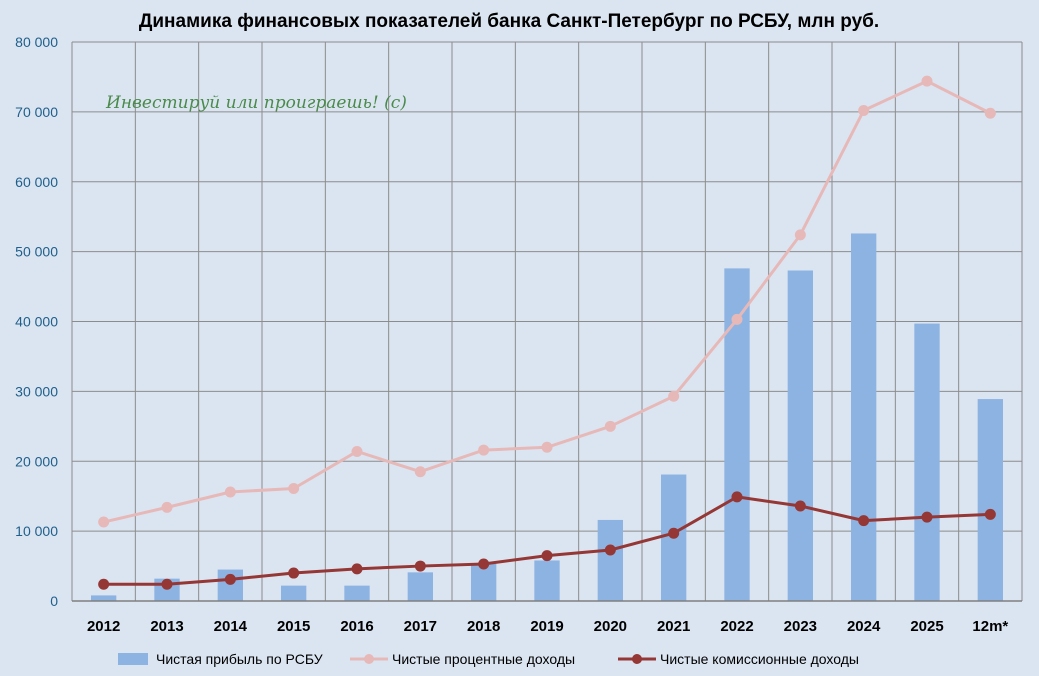 The height and width of the screenshot is (676, 1039). I want to click on legend-label: Чистая прибыль по РСБУ, so click(239, 659).